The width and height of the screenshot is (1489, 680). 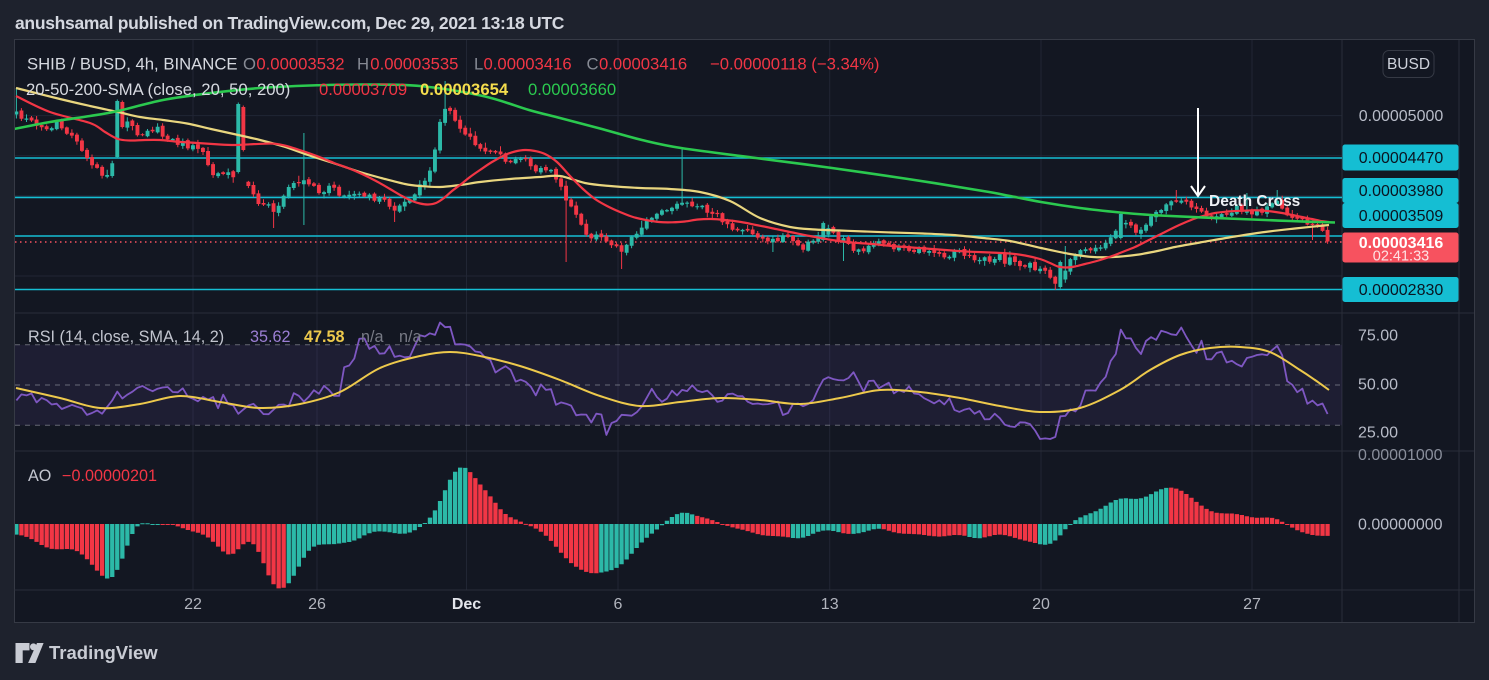 What do you see at coordinates (1401, 257) in the screenshot?
I see `svg-text: 02:41:33` at bounding box center [1401, 257].